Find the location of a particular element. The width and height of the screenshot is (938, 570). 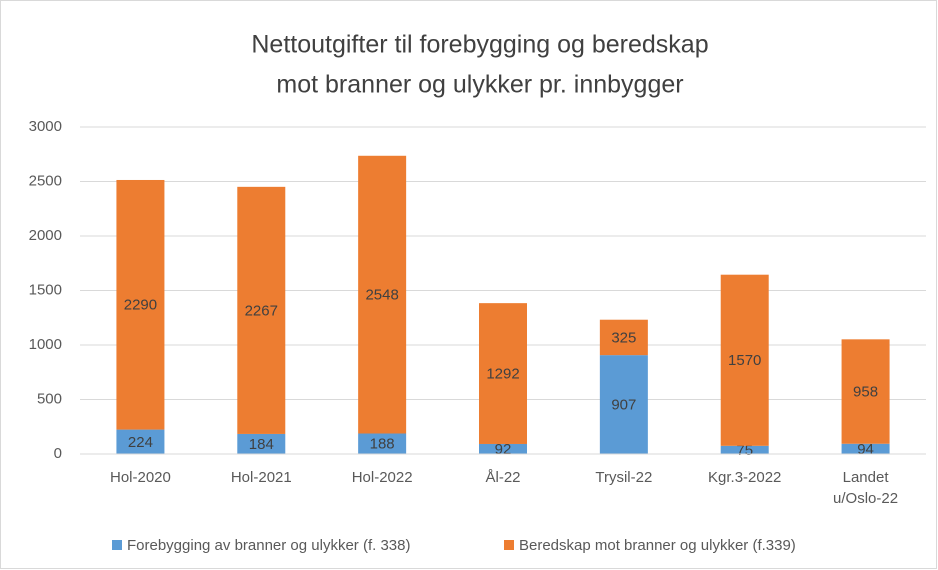

data-label: 2548 is located at coordinates (381, 295).